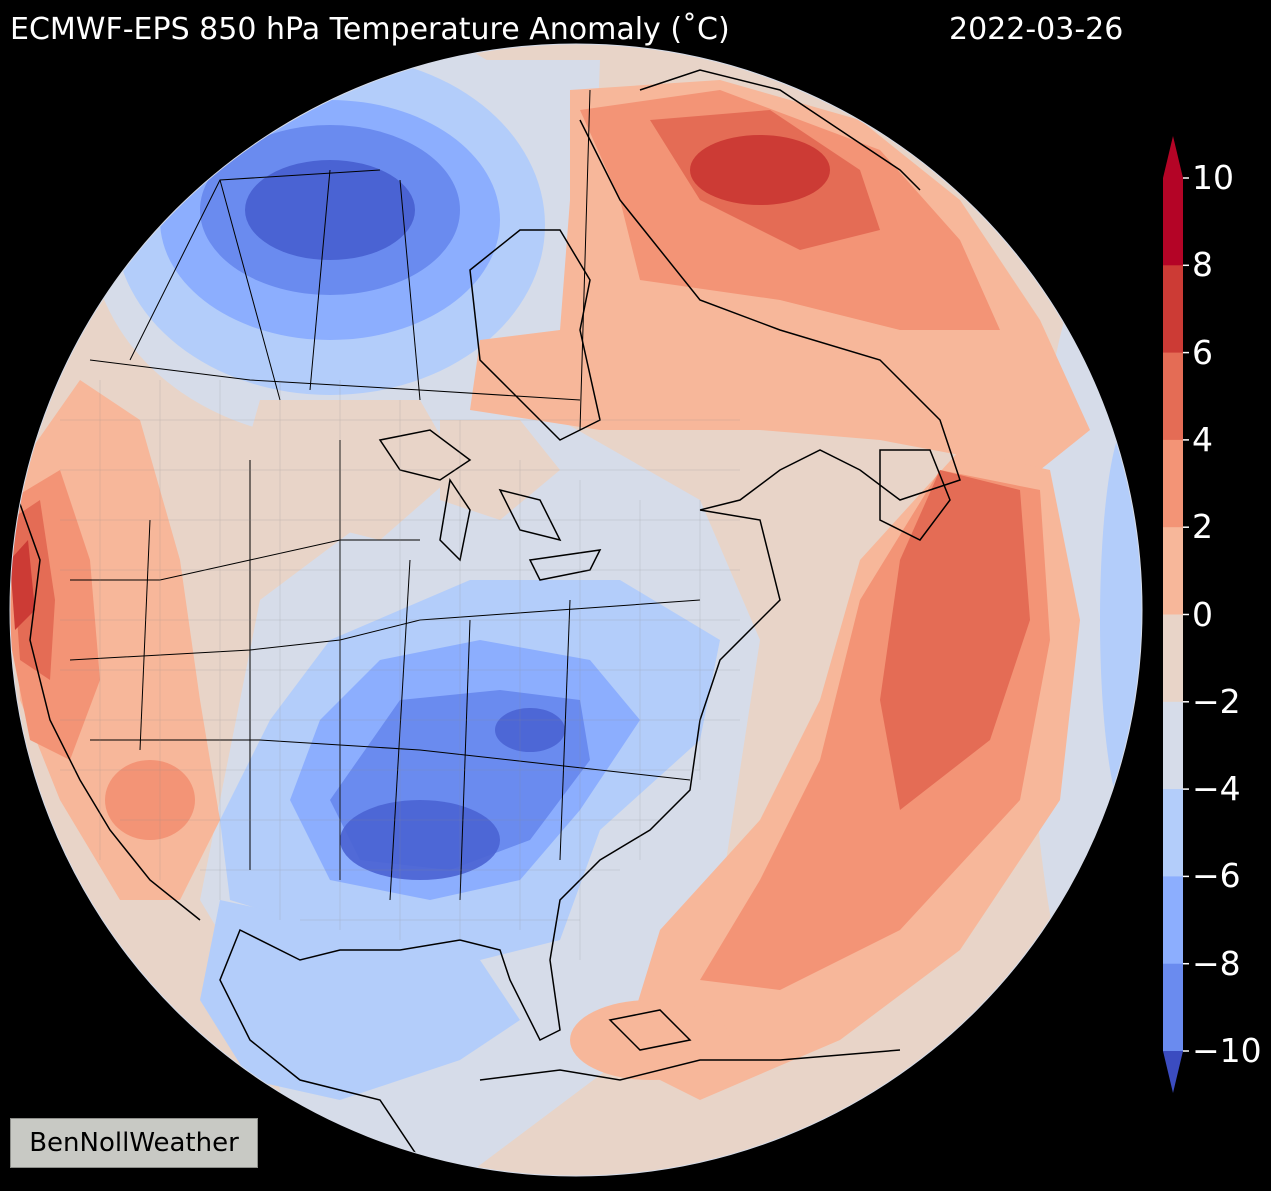  I want to click on colorbar-tick-label: 10, so click(1213, 177).